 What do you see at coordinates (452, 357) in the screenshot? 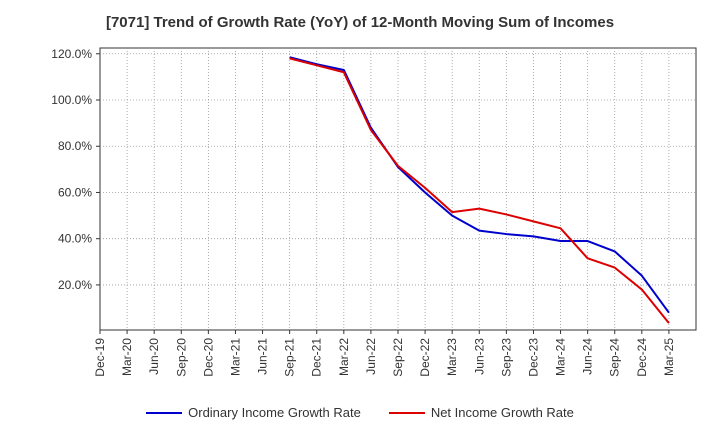
I see `x-tick-label: Mar-23` at bounding box center [452, 357].